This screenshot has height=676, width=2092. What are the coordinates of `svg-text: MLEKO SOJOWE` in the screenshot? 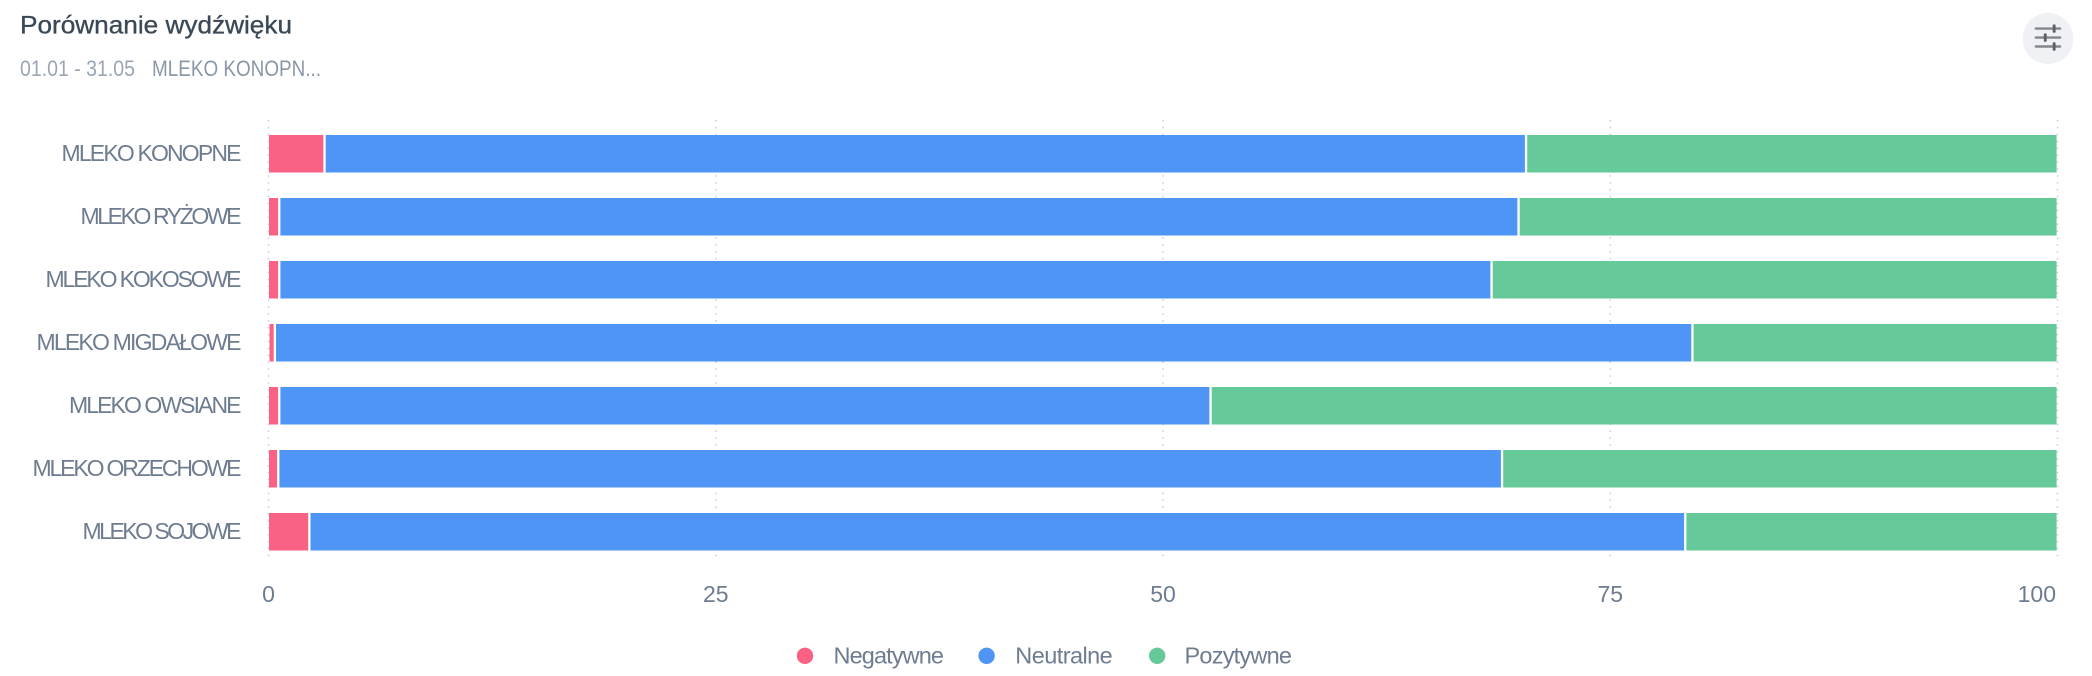 It's located at (162, 531).